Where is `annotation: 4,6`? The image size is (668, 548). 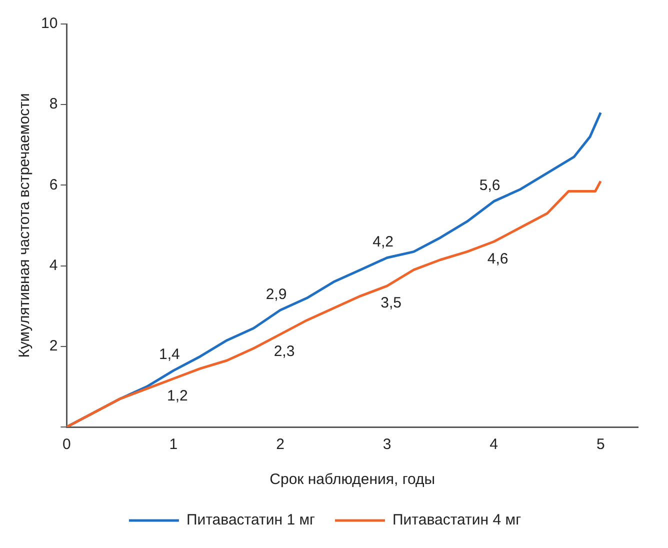 annotation: 4,6 is located at coordinates (497, 259).